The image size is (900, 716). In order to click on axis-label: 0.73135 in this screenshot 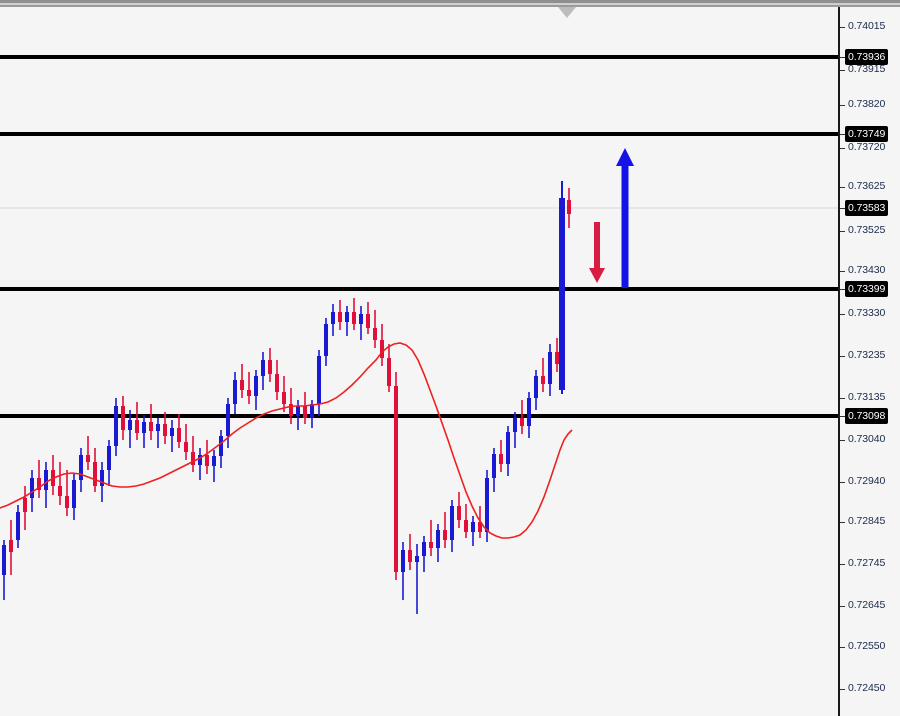, I will do `click(867, 397)`.